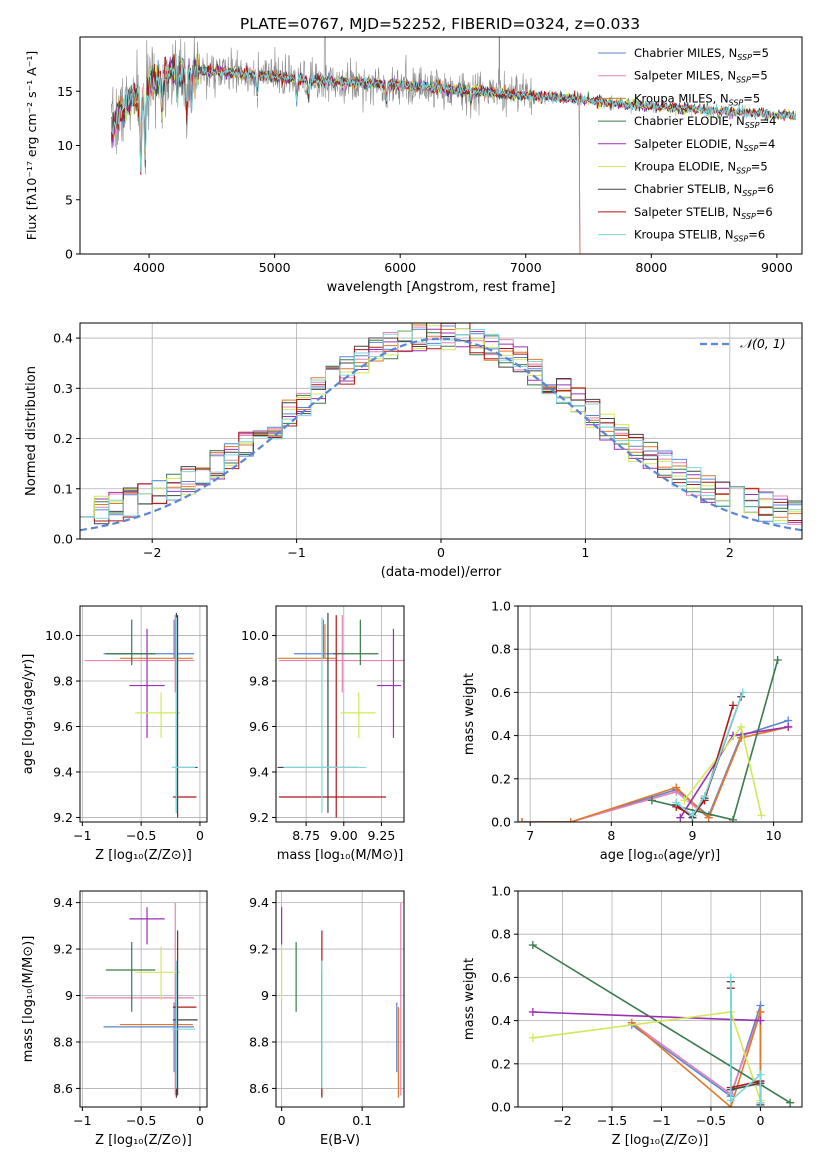  What do you see at coordinates (340, 1140) in the screenshot?
I see `x-axis-label: E(B-V)` at bounding box center [340, 1140].